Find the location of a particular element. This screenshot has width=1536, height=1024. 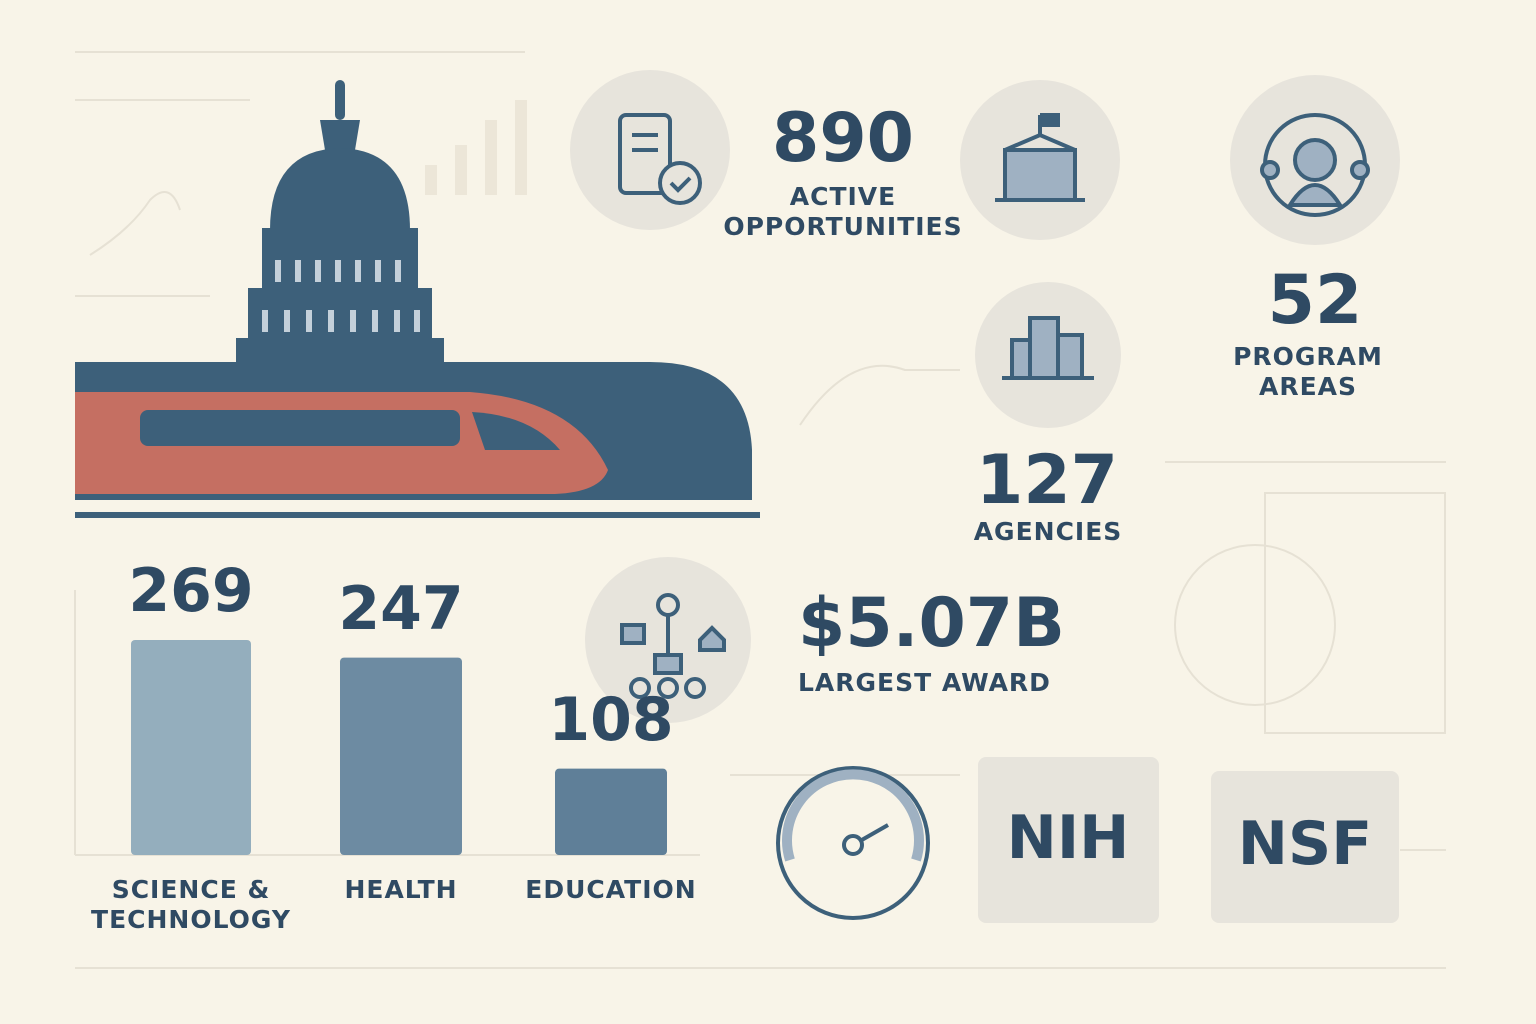

badge: NIH is located at coordinates (1068, 838).